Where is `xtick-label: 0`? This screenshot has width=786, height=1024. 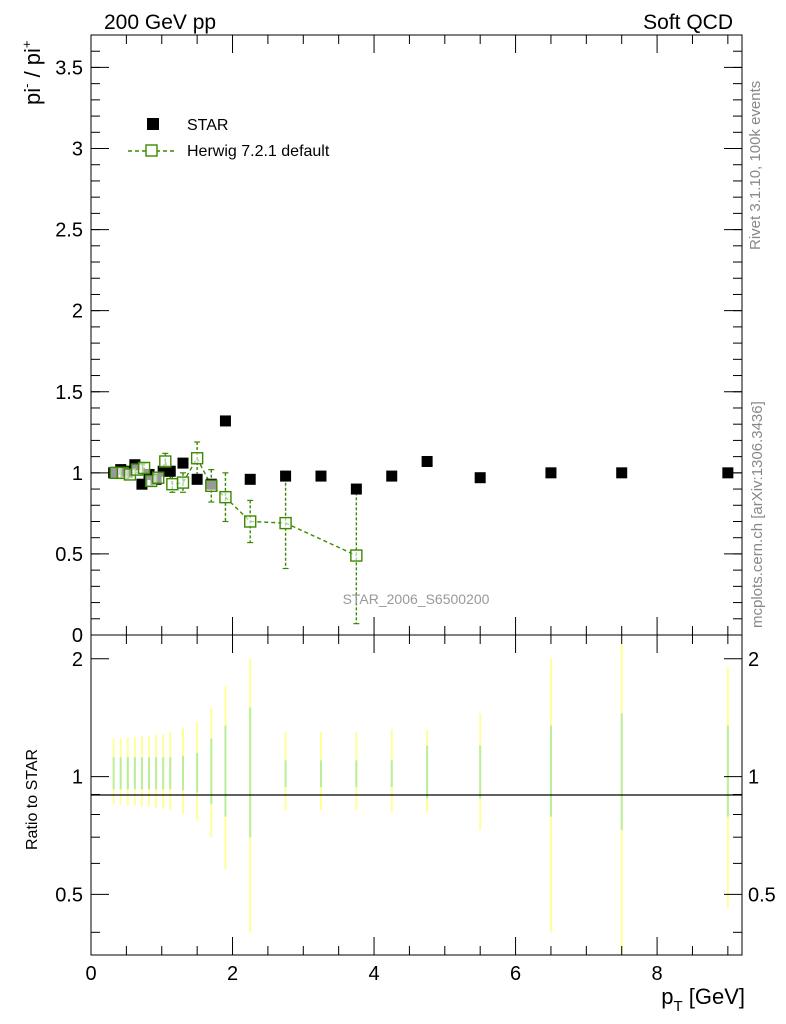 xtick-label: 0 is located at coordinates (90, 974).